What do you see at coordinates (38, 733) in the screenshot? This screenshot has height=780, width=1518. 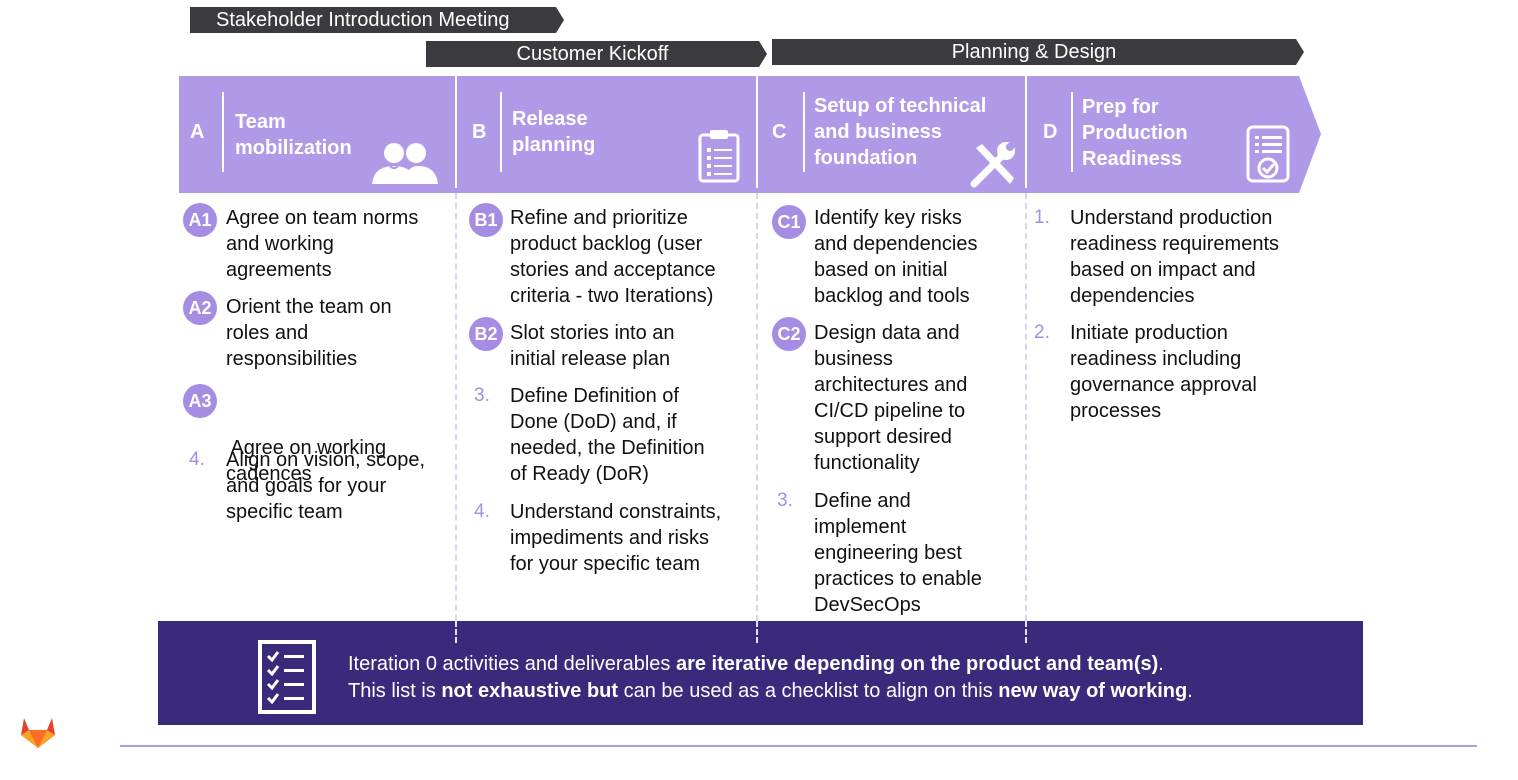 I see `gitlab-logo-icon` at bounding box center [38, 733].